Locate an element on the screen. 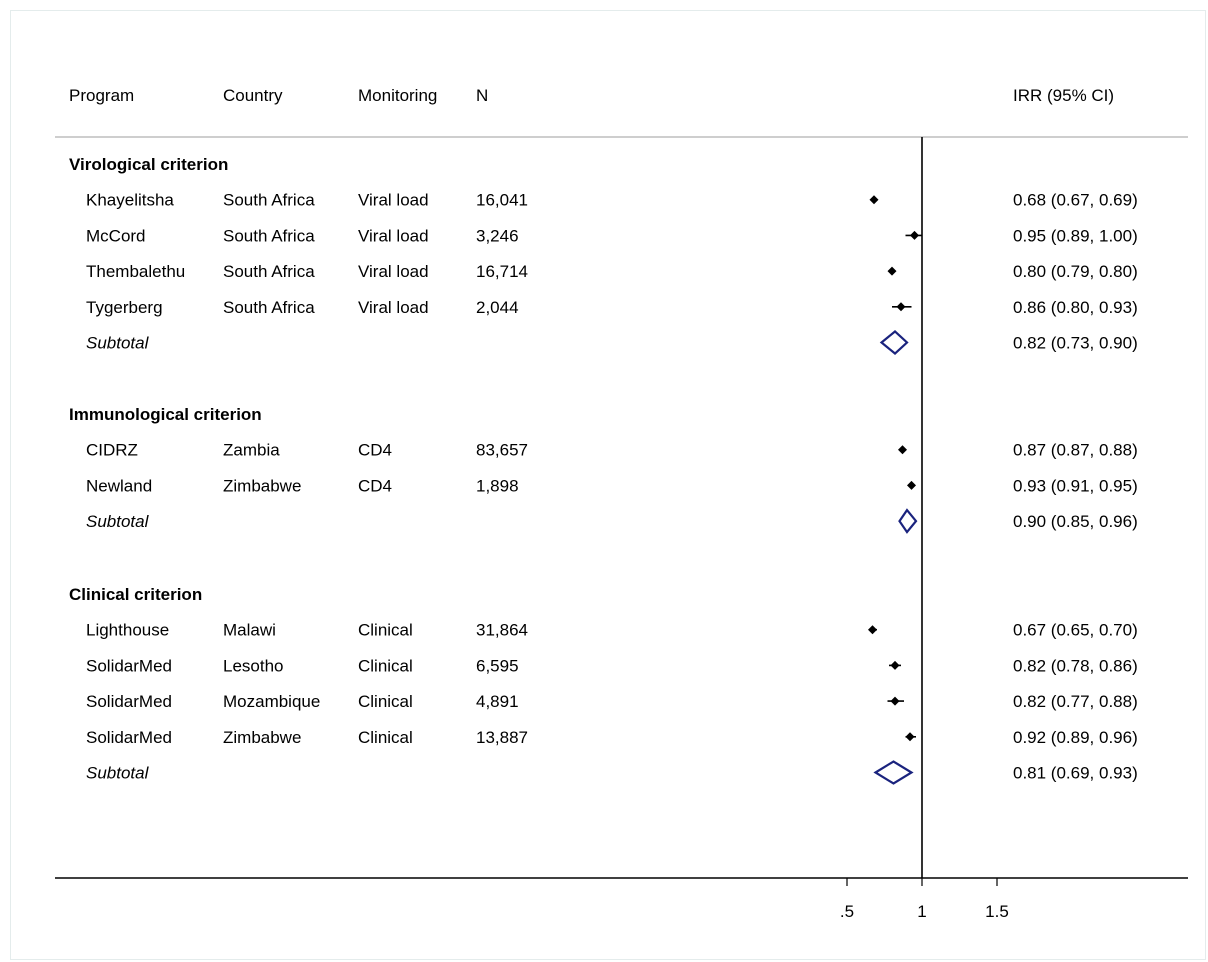 The image size is (1208, 962). subtotal-irr-label: 0.81 (0.69, 0.93) is located at coordinates (1075, 773).